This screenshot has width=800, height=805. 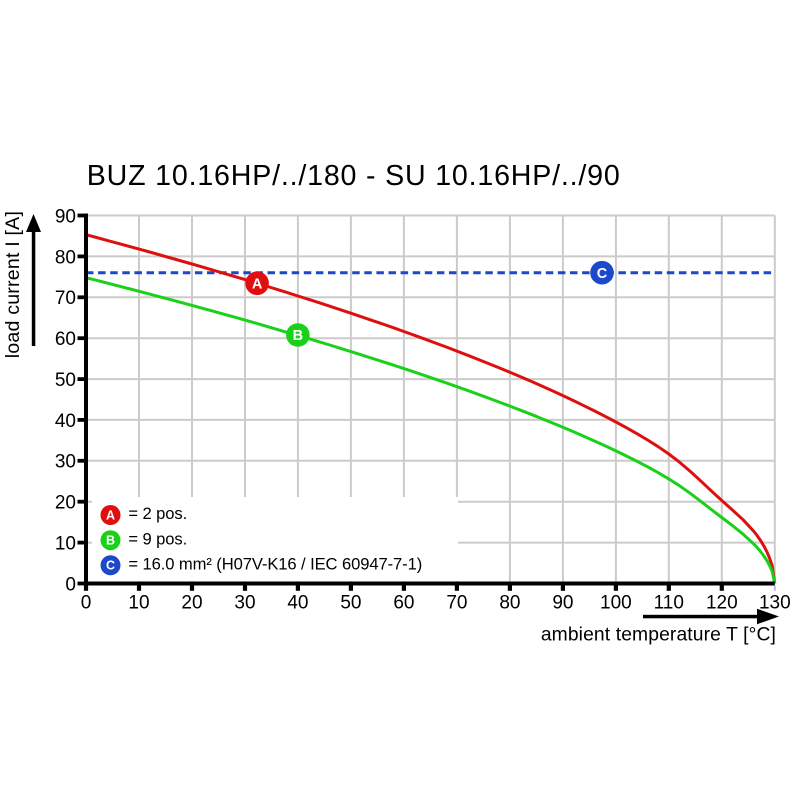 What do you see at coordinates (157, 538) in the screenshot?
I see `svg-text: = 9 pos.` at bounding box center [157, 538].